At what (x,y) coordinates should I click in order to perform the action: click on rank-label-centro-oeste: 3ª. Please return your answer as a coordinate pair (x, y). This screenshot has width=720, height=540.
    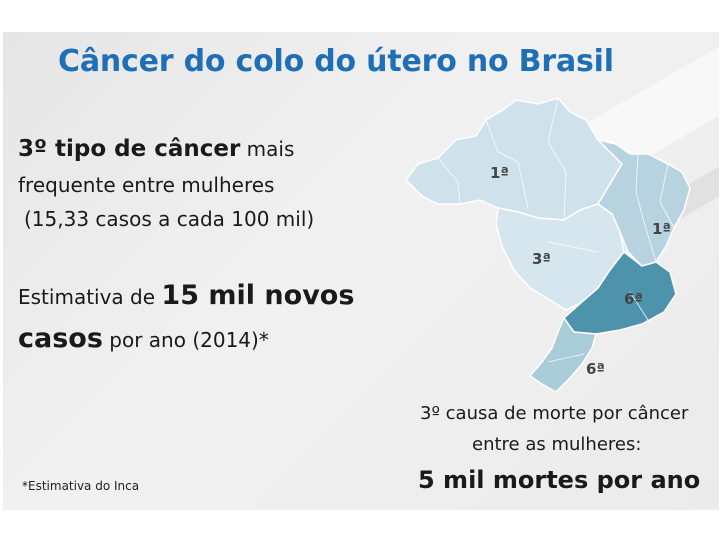
    Looking at the image, I should click on (541, 259).